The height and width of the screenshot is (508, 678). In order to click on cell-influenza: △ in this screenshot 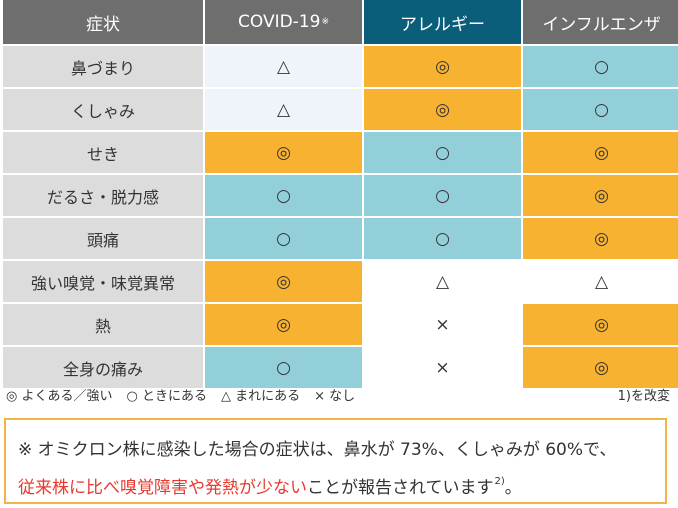, I will do `click(600, 281)`.